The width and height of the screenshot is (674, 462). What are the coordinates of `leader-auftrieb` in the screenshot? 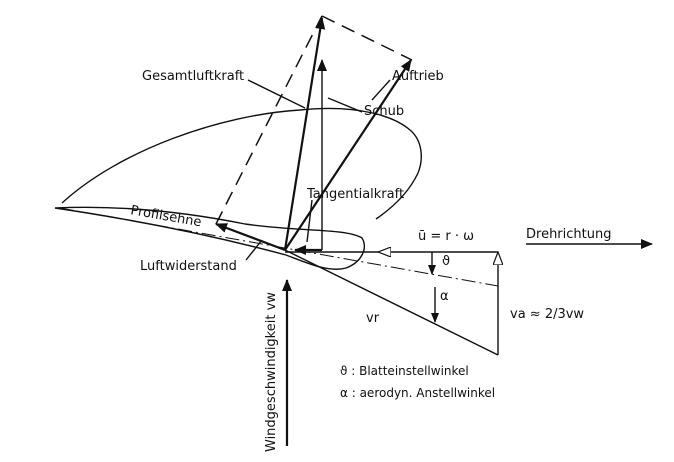 It's located at (381, 90).